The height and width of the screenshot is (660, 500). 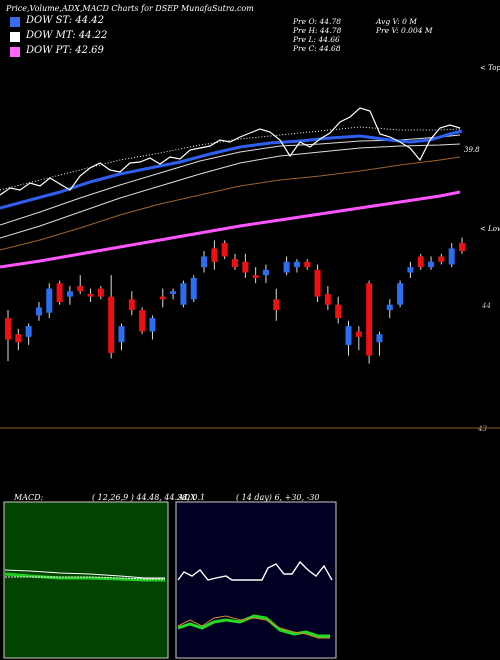 I want to click on adx-params: ( 14 day) 6, +30, -30, so click(x=278, y=497).